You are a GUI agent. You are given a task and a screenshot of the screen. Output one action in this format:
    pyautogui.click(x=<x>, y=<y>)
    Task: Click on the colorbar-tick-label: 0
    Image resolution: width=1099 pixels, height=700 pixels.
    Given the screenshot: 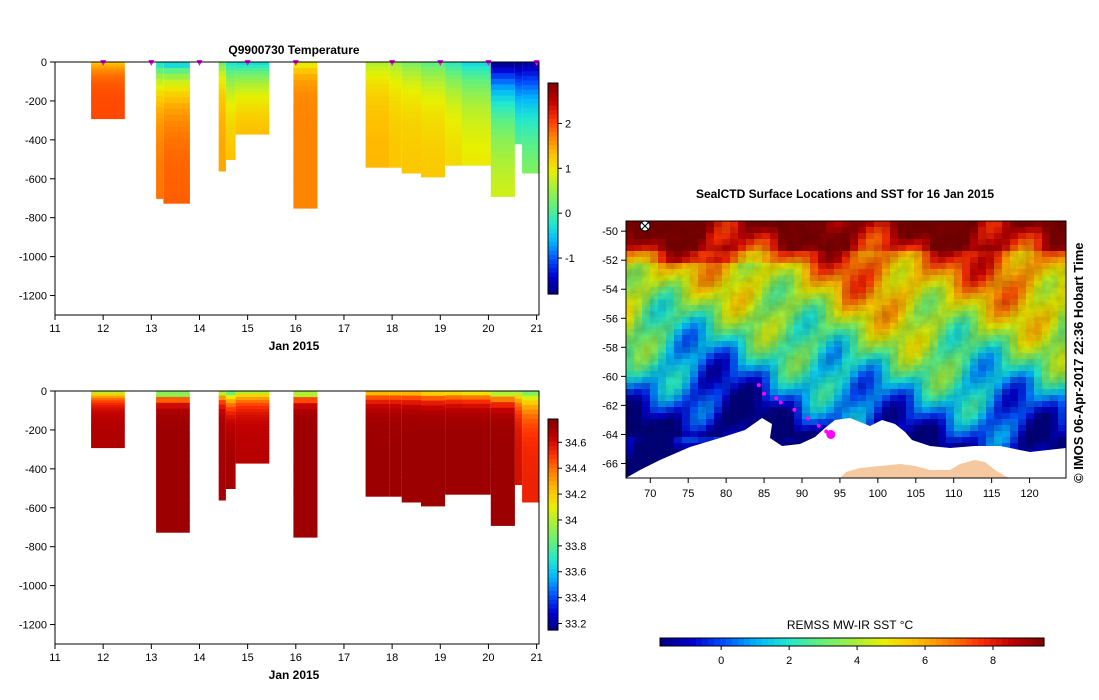 What is the action you would take?
    pyautogui.click(x=721, y=661)
    